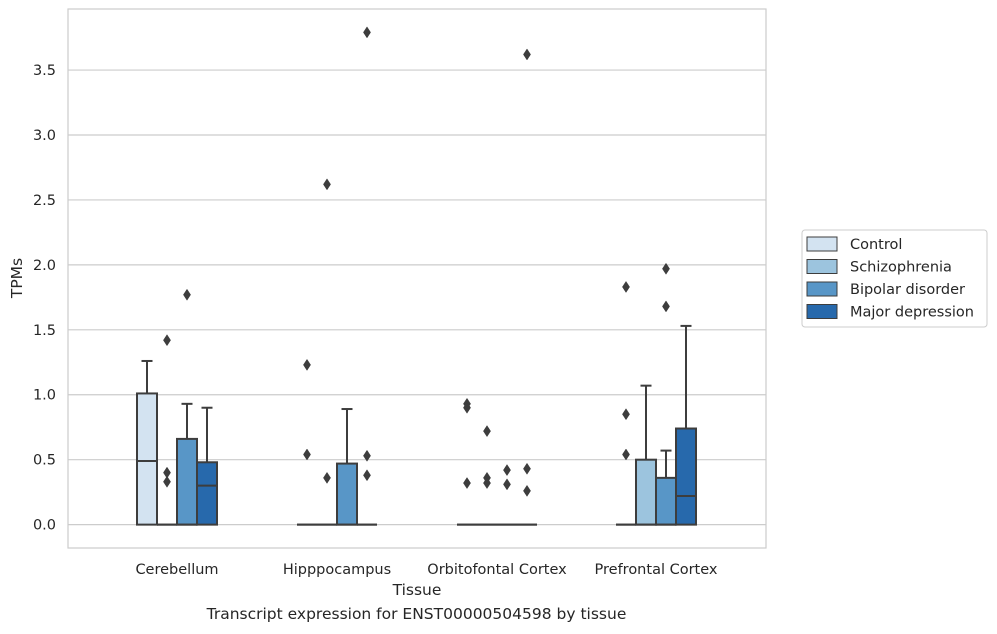 This screenshot has width=997, height=634. I want to click on legend-frame, so click(894, 278).